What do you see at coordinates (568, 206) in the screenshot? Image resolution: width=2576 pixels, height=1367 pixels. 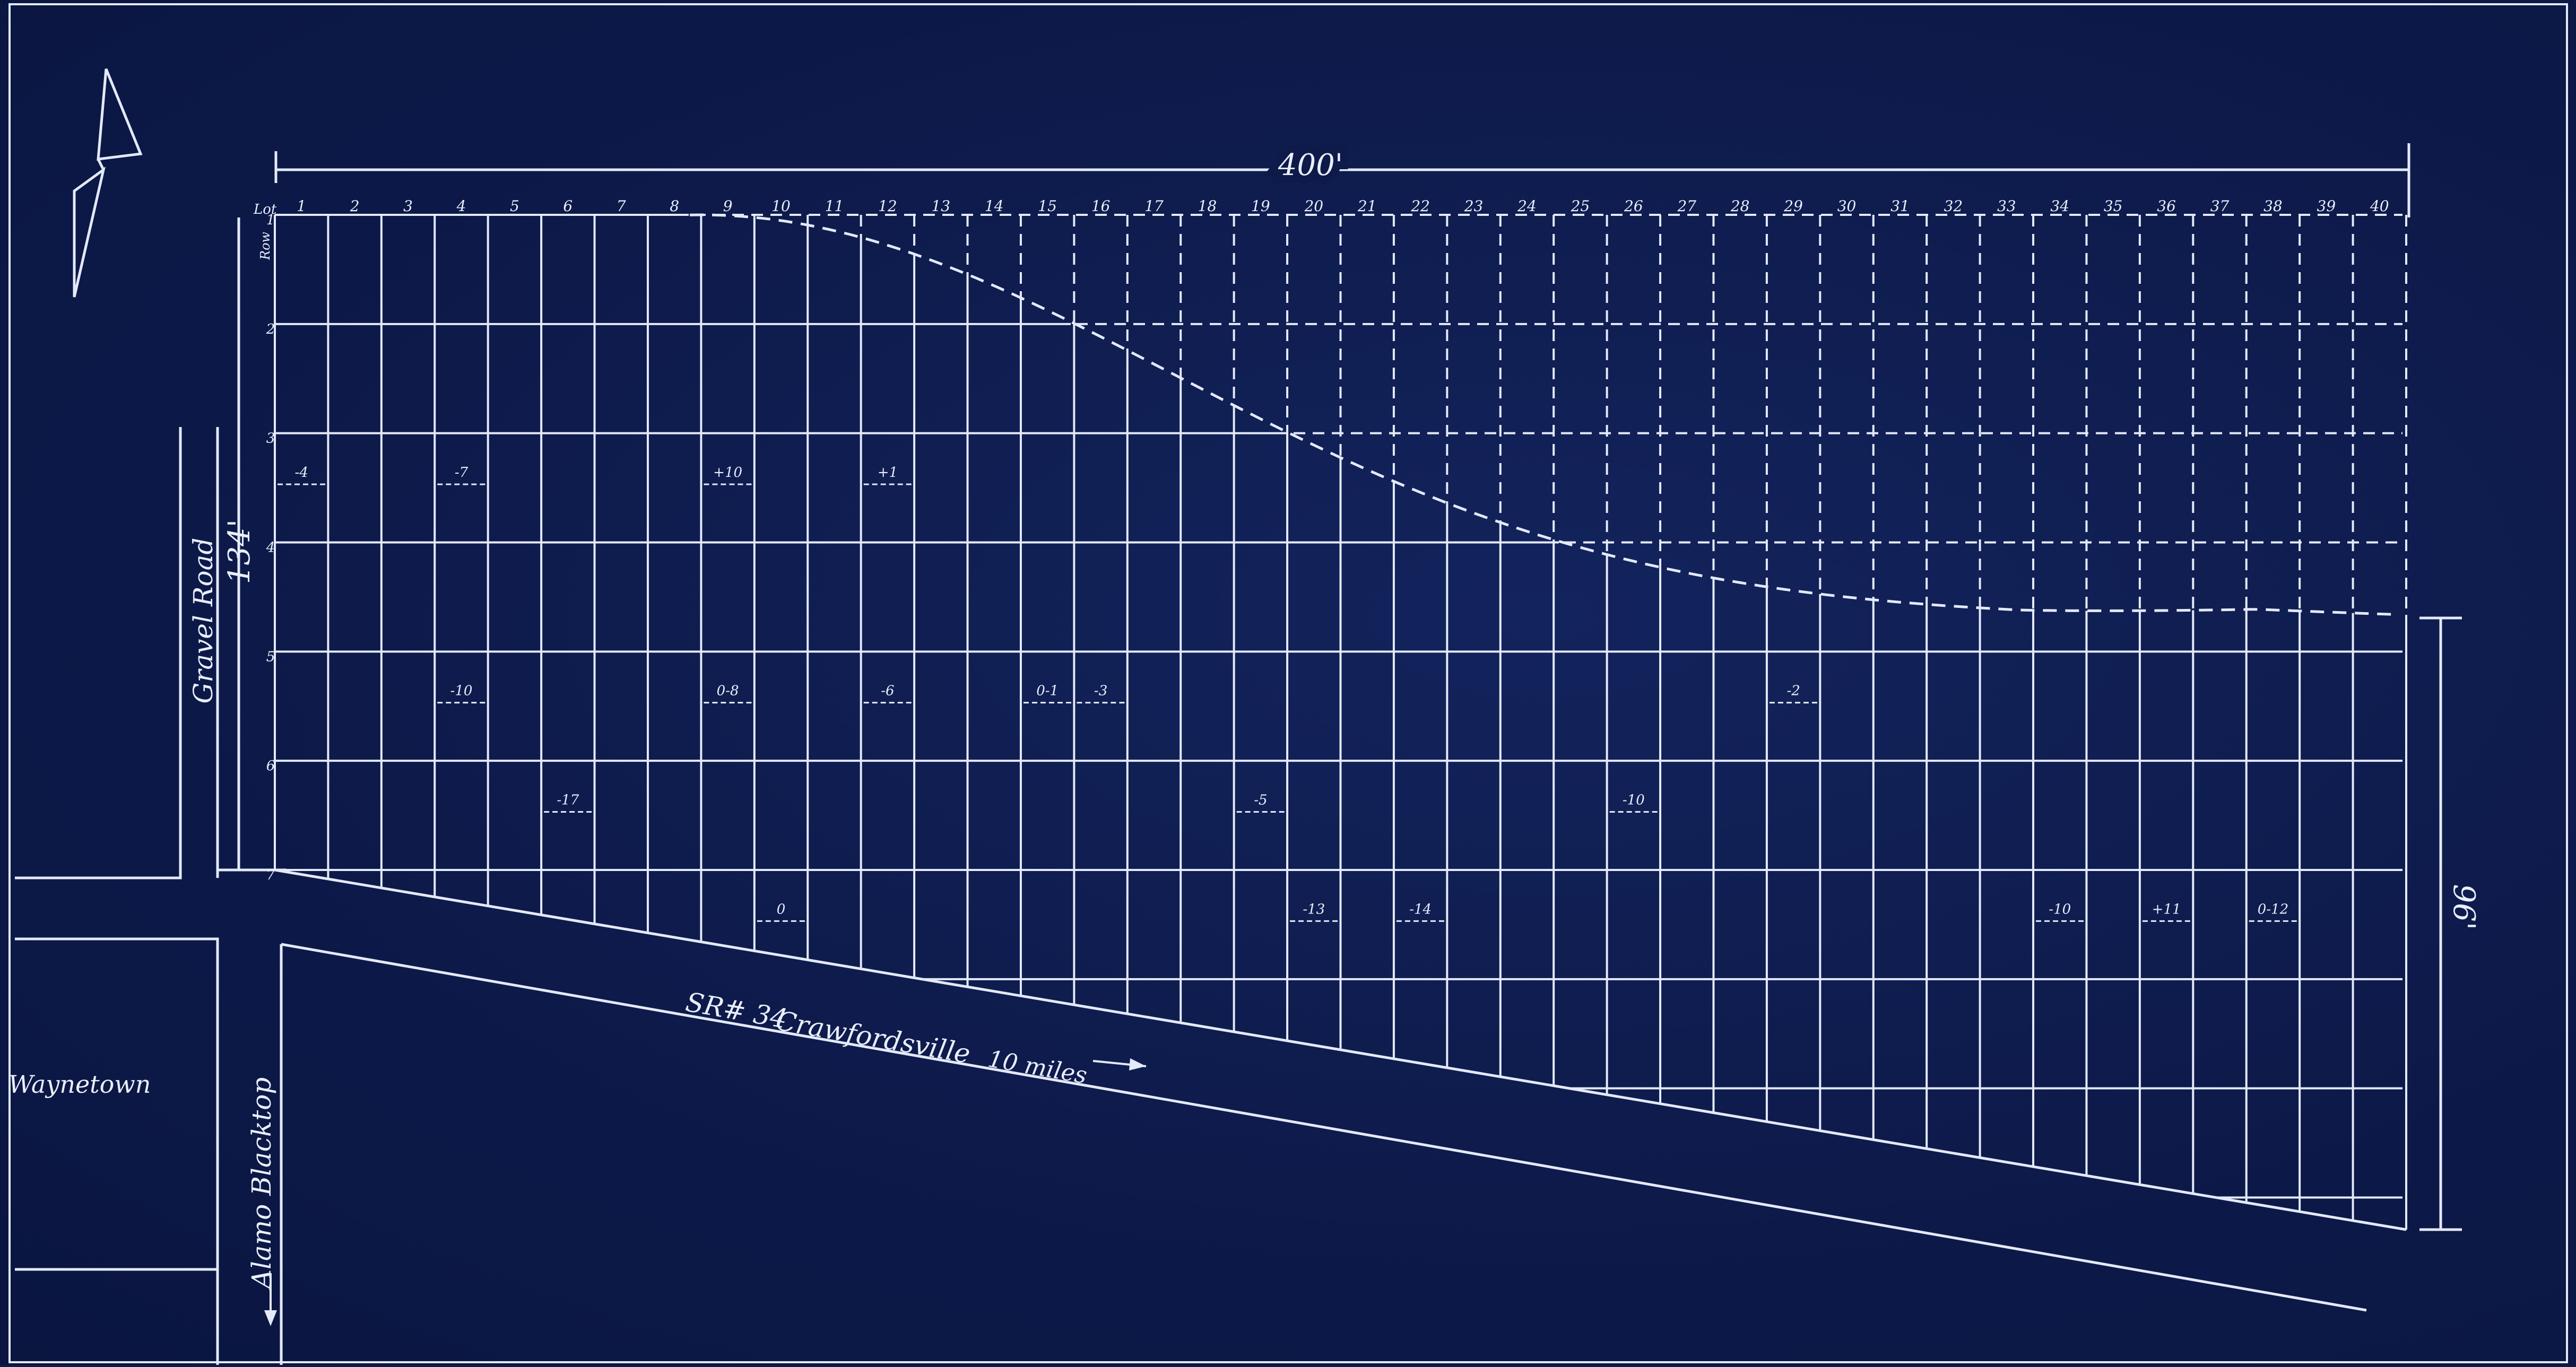 I see `lot-number: 6` at bounding box center [568, 206].